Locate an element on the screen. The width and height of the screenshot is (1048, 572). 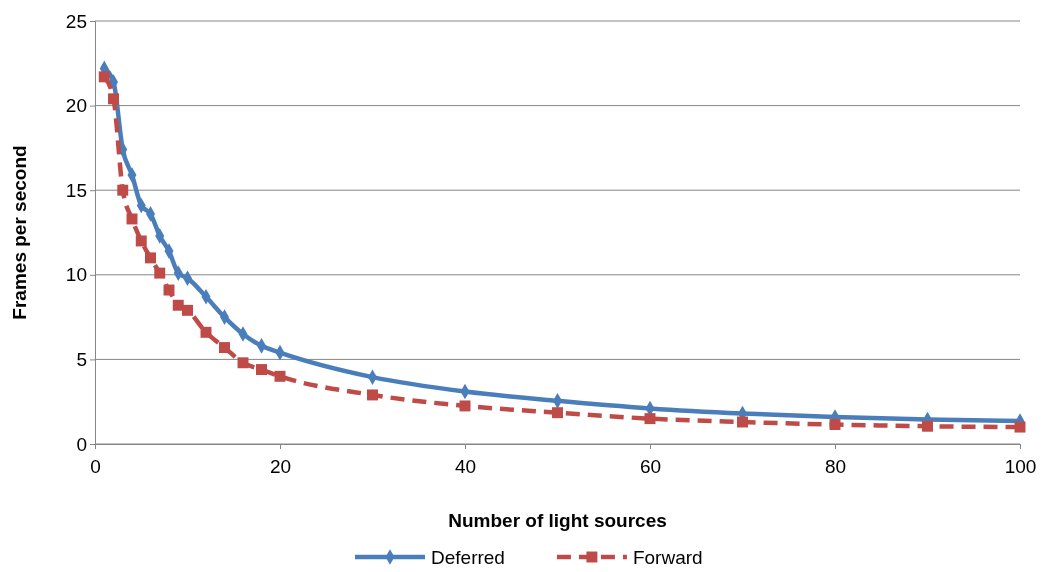
x-tick-label: 80 is located at coordinates (835, 466).